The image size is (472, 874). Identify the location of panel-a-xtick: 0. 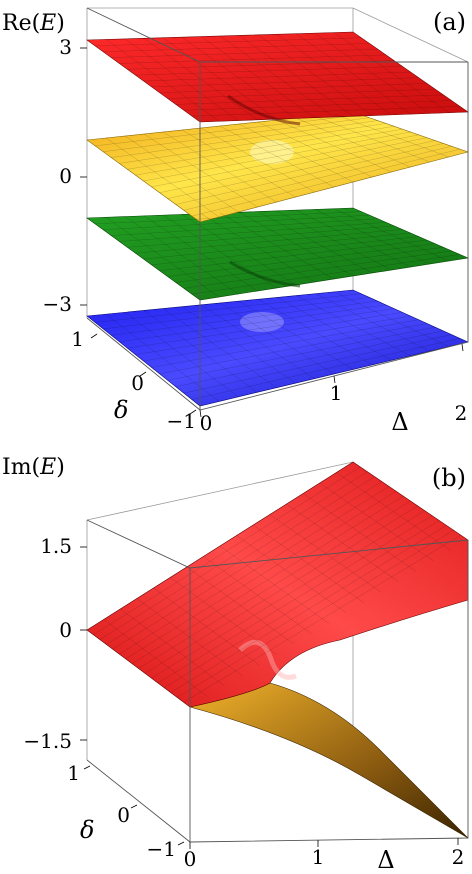
(206, 423).